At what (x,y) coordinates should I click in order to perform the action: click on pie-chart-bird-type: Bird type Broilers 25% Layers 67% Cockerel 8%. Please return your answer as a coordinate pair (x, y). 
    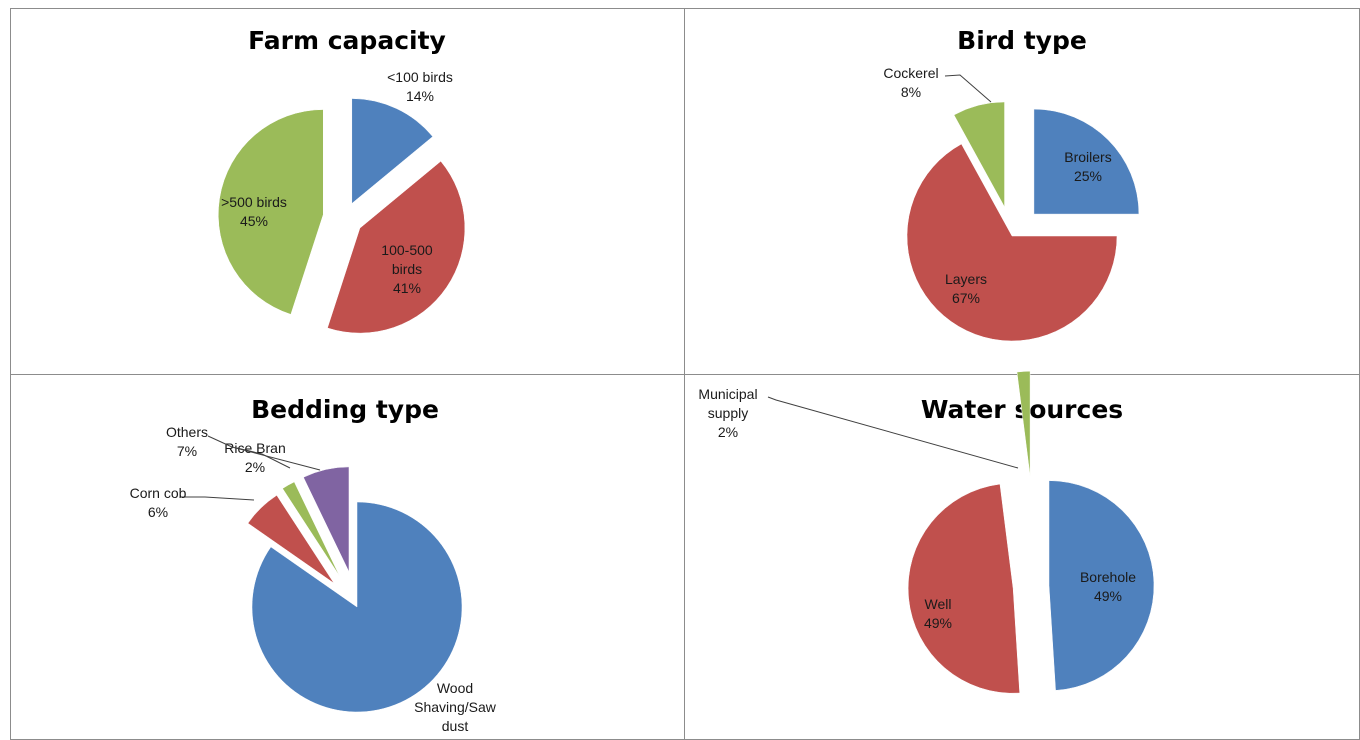
    Looking at the image, I should click on (1011, 184).